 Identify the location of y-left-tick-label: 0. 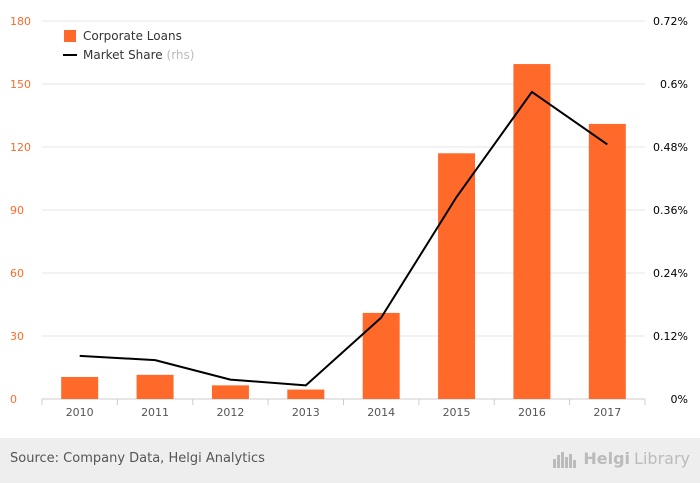
(13, 399).